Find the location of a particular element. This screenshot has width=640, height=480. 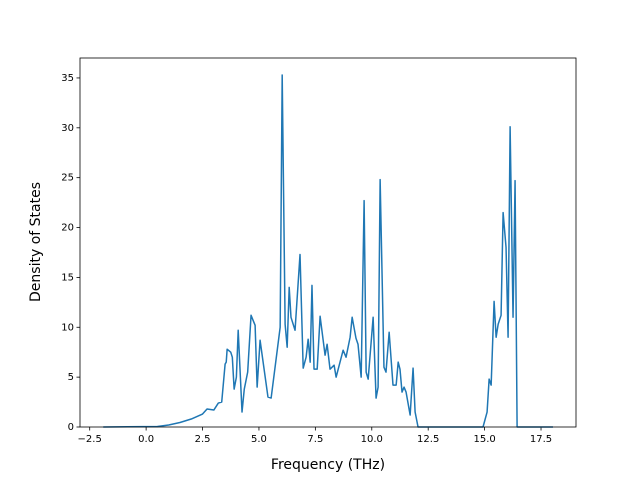

x-tick-label: 2.5 is located at coordinates (203, 439).